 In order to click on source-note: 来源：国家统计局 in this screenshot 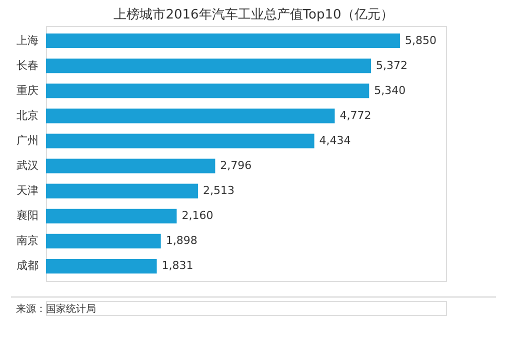, I will do `click(56, 309)`.